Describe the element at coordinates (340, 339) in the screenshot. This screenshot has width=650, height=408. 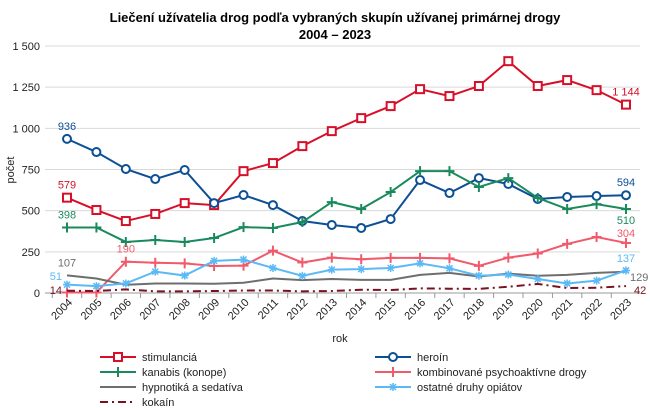
I see `x-axis-label: rok` at that location.